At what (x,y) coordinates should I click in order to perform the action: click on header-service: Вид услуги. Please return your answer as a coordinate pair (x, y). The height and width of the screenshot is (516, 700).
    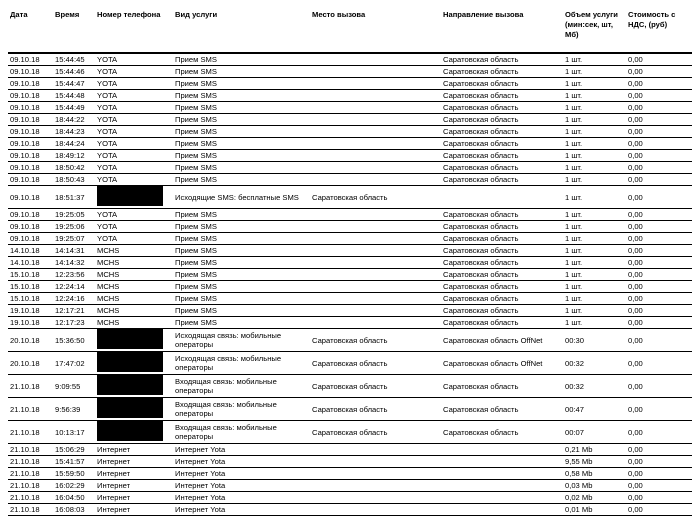
    Looking at the image, I should click on (237, 32).